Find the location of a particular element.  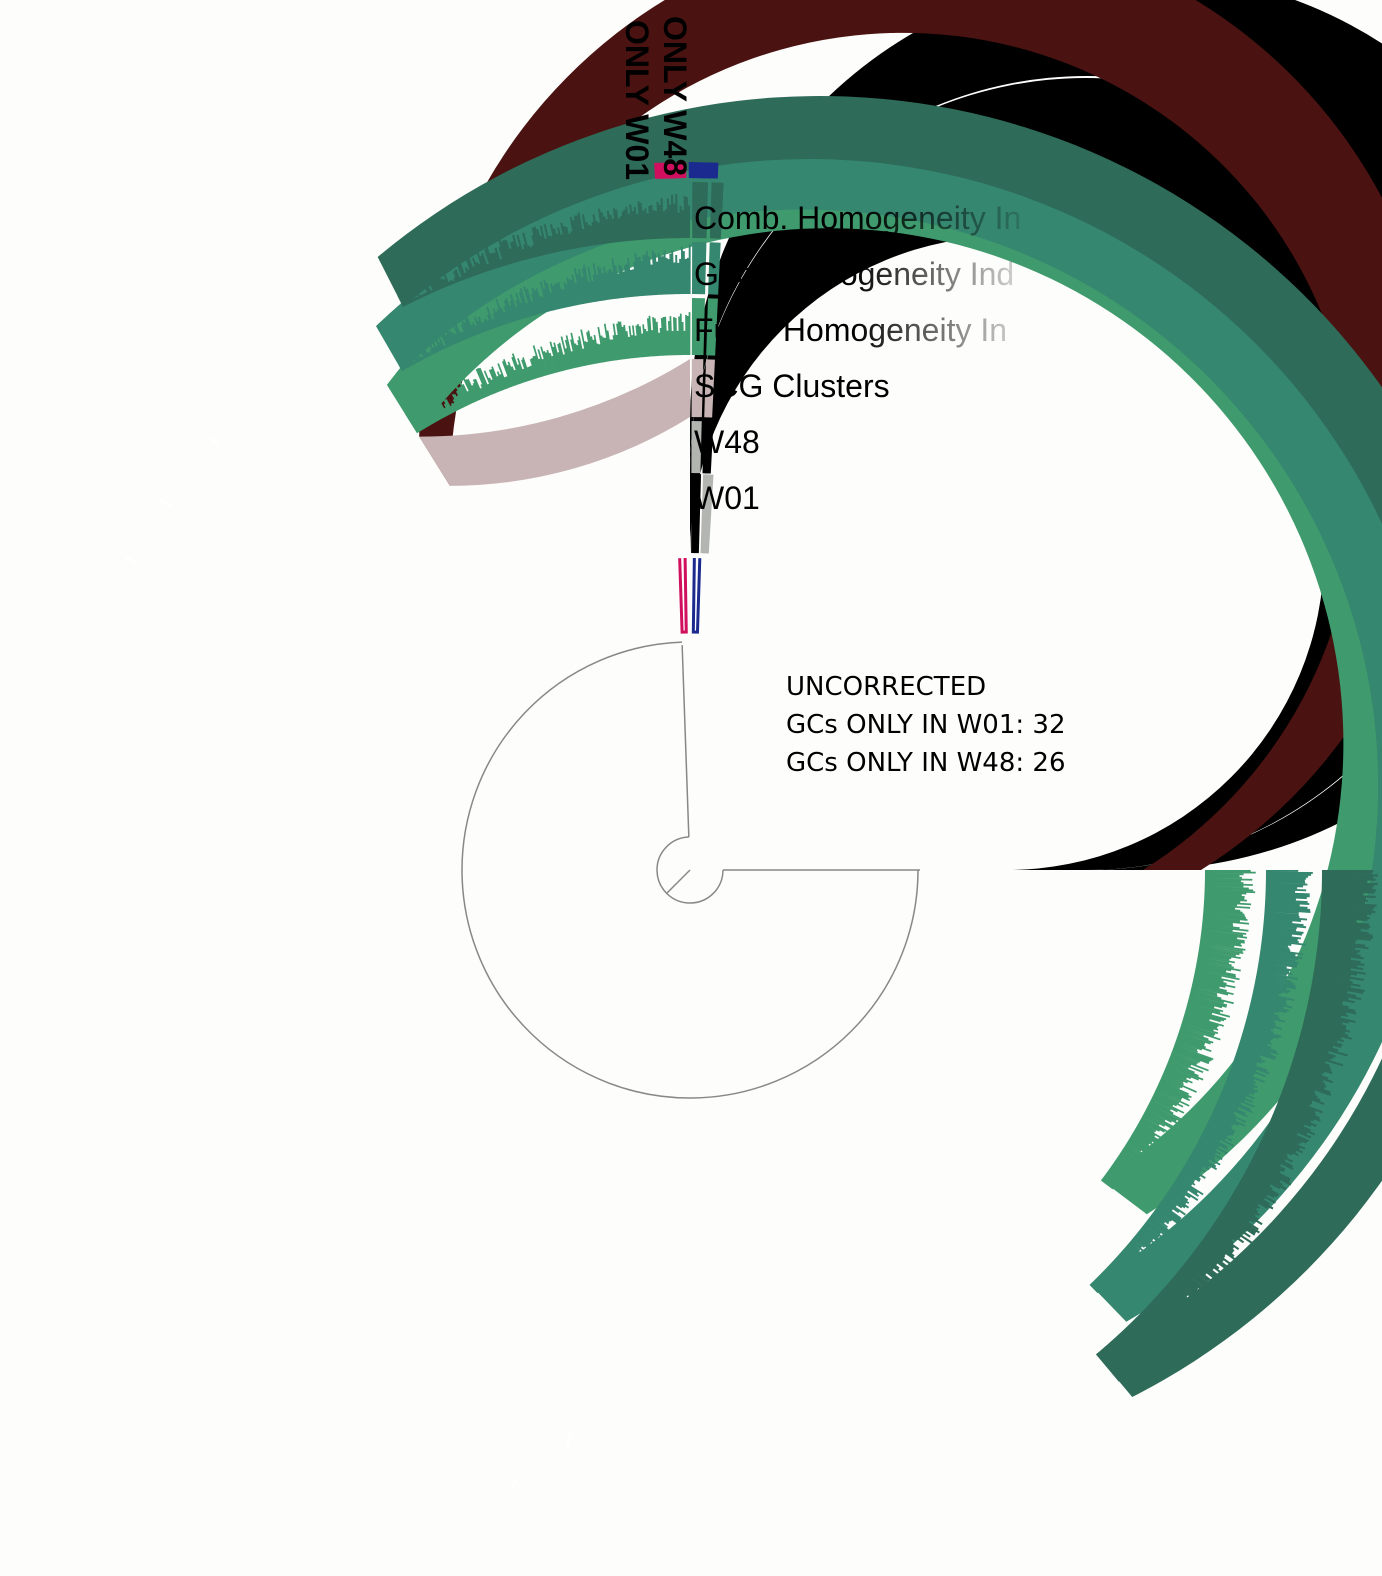

ring-scg-bin-only-w48 is located at coordinates (709, 388).